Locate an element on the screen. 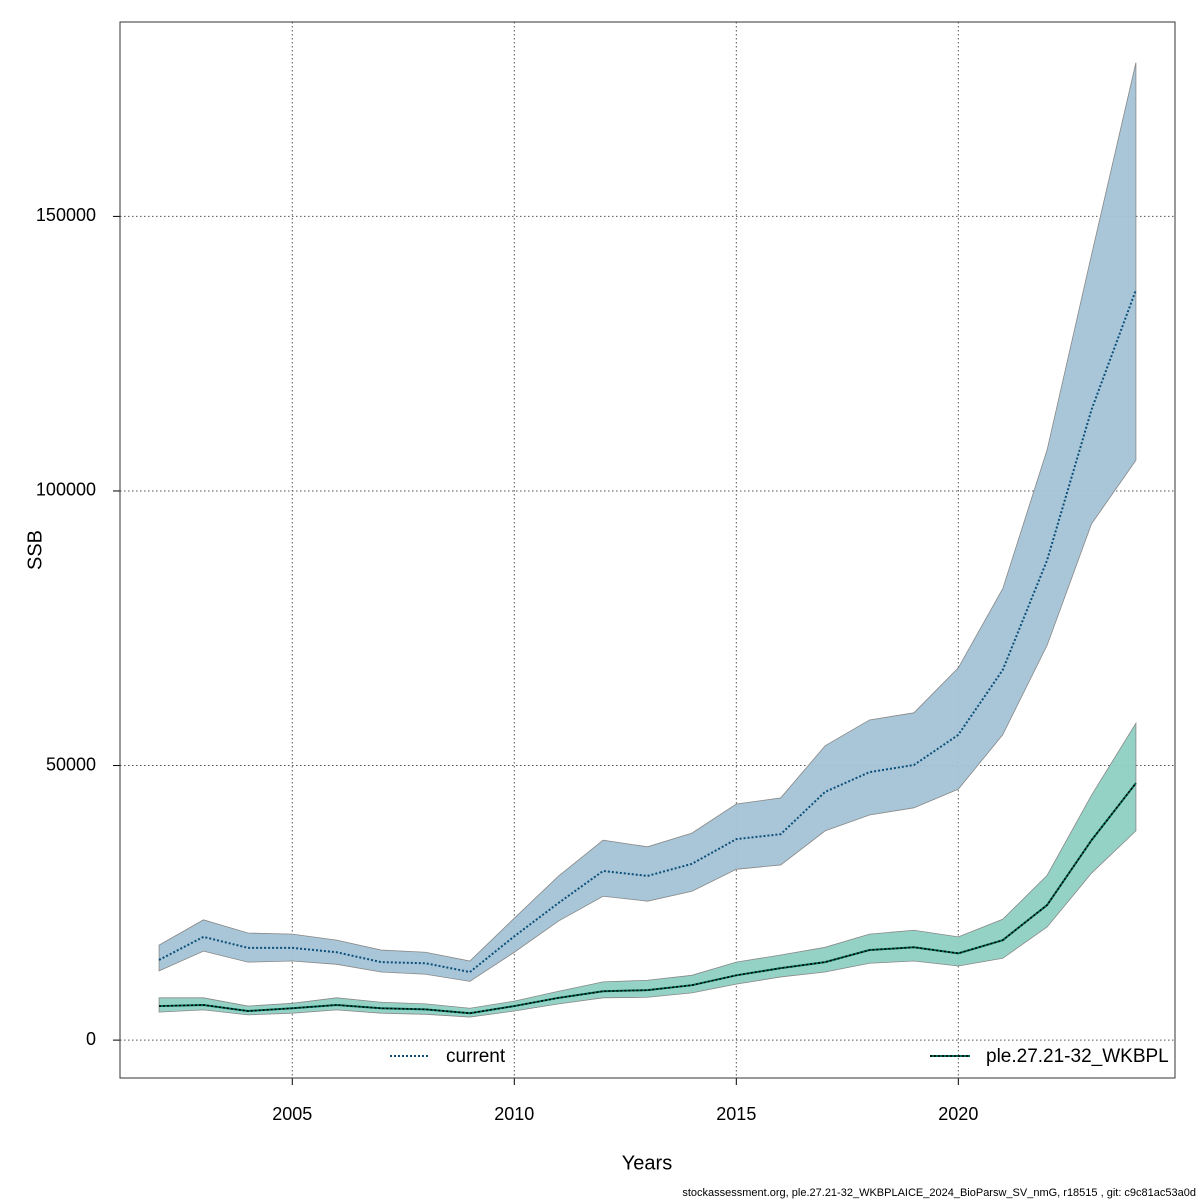  legend-label: ple.27.21-32_WKBPL is located at coordinates (1077, 1056).